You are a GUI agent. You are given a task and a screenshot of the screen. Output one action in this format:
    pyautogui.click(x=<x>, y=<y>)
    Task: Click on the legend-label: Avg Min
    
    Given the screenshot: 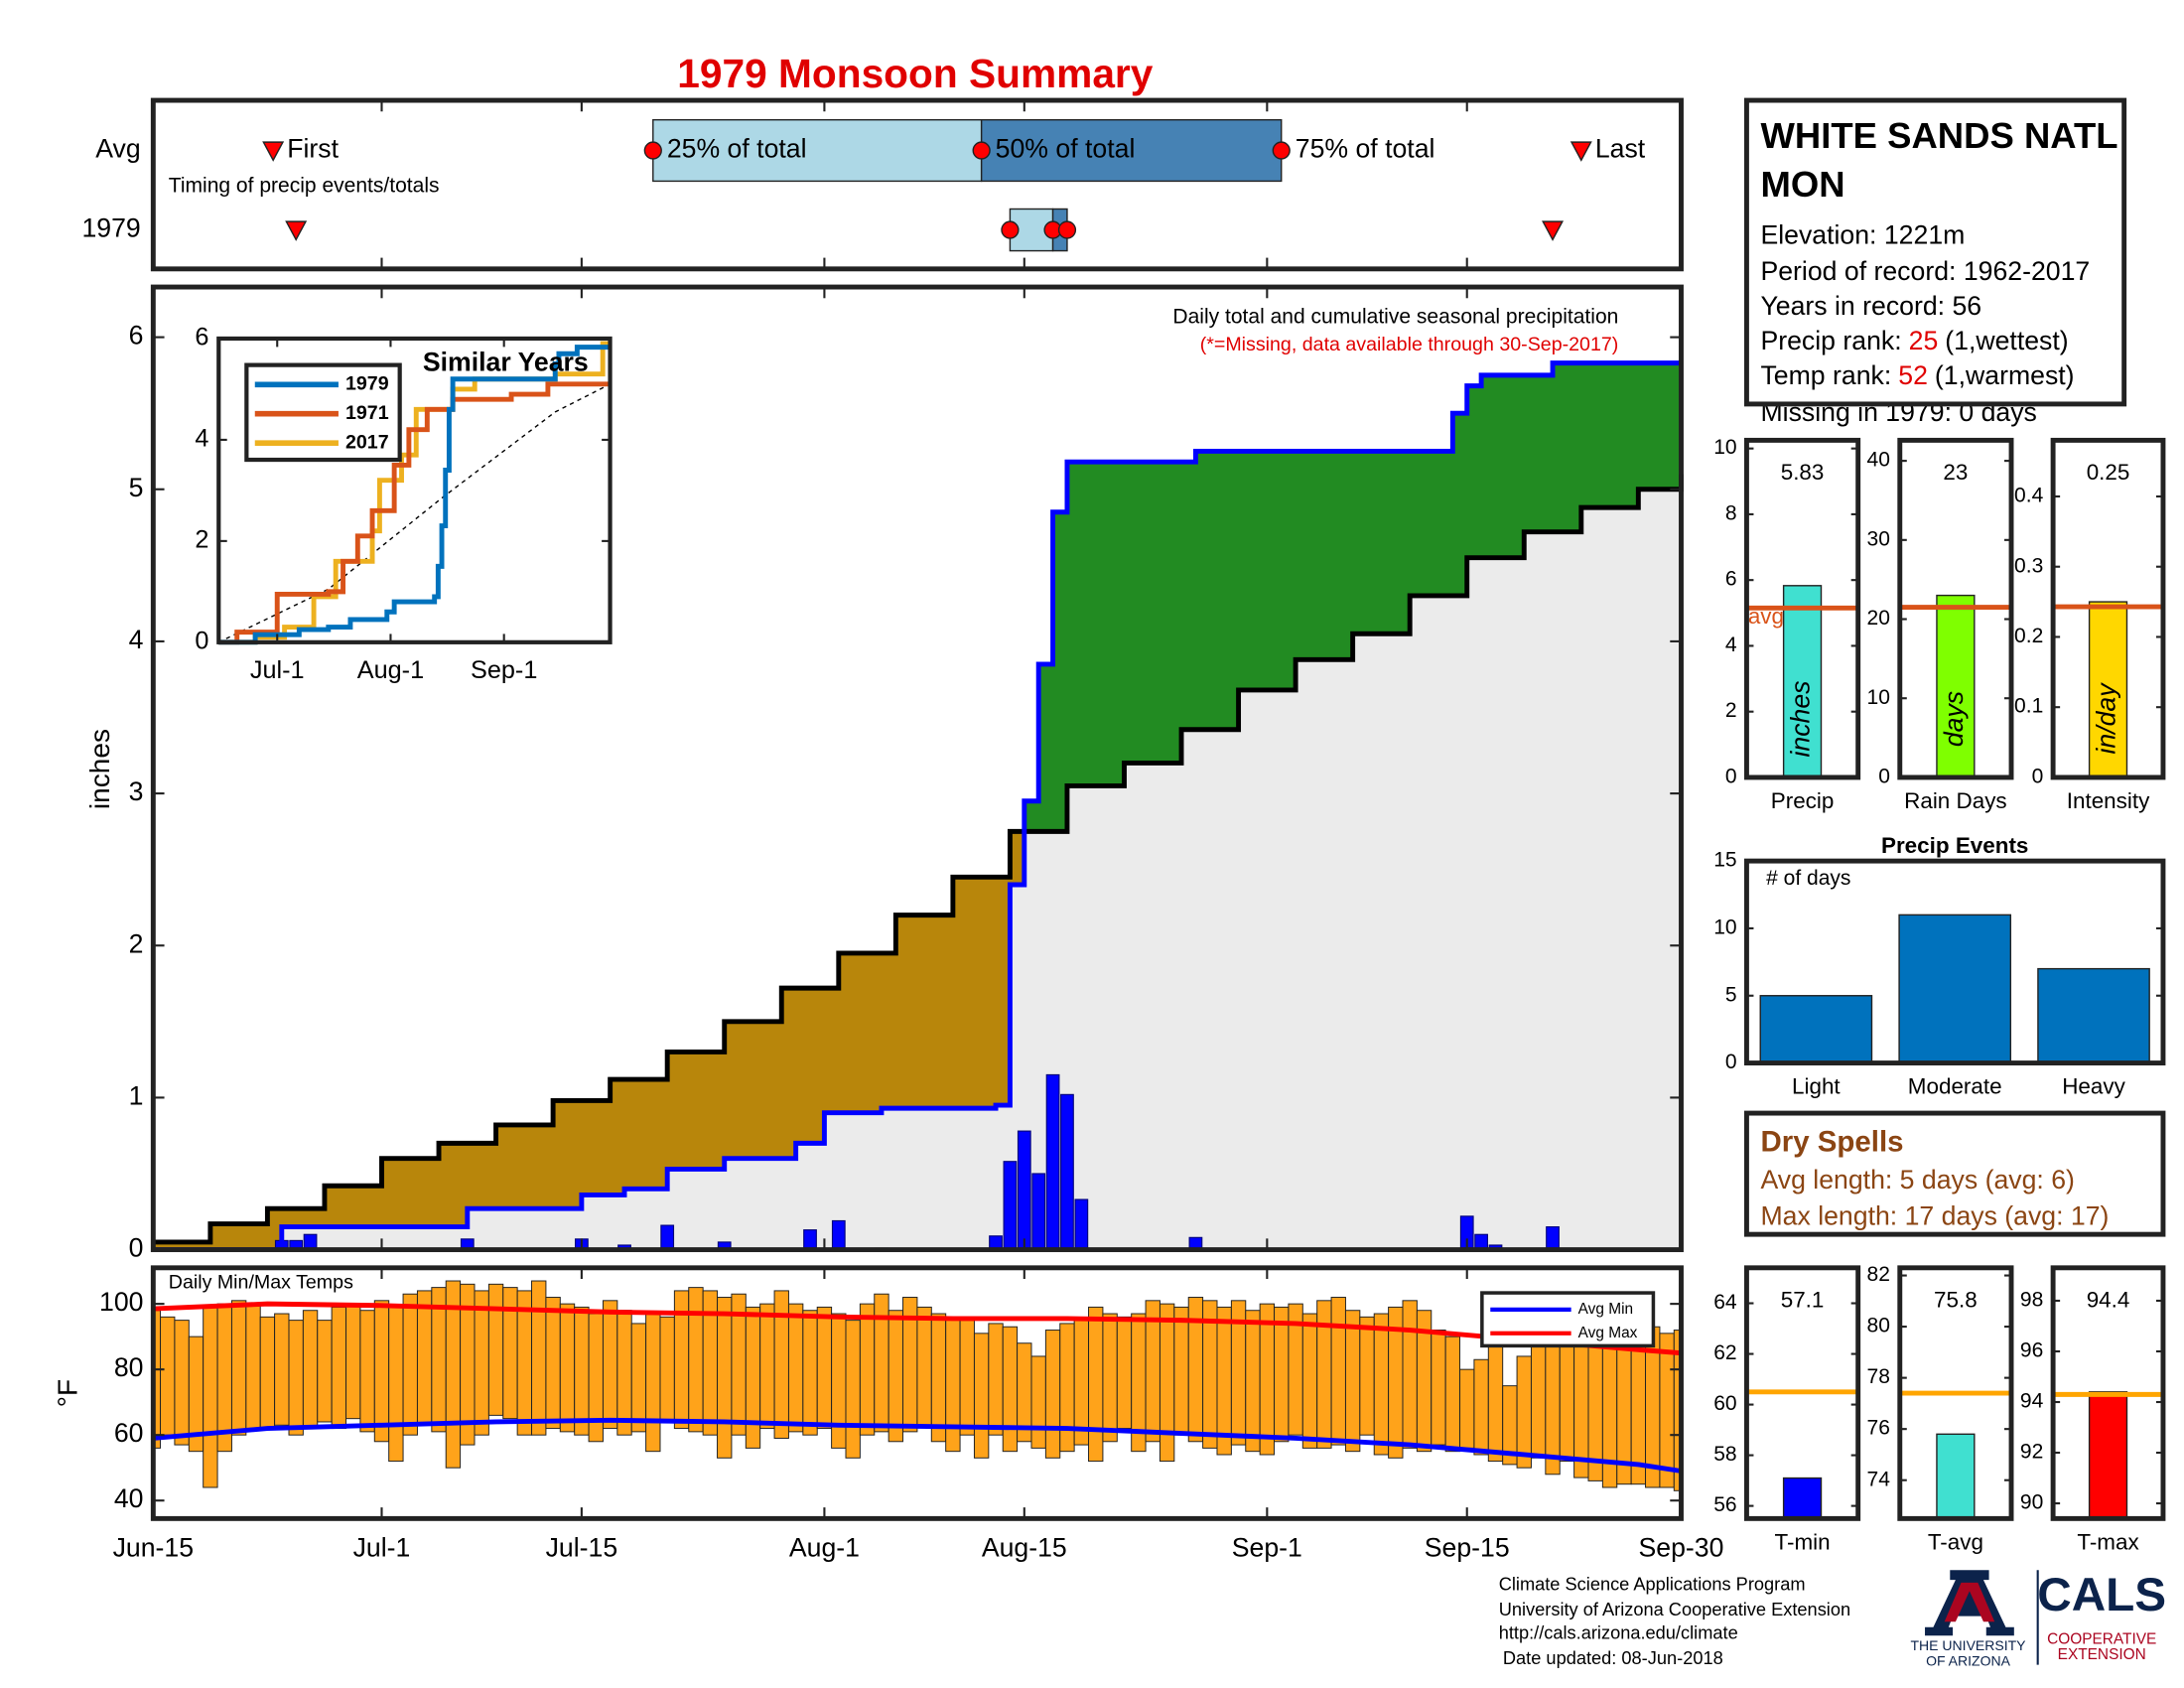 What is the action you would take?
    pyautogui.click(x=1605, y=1309)
    